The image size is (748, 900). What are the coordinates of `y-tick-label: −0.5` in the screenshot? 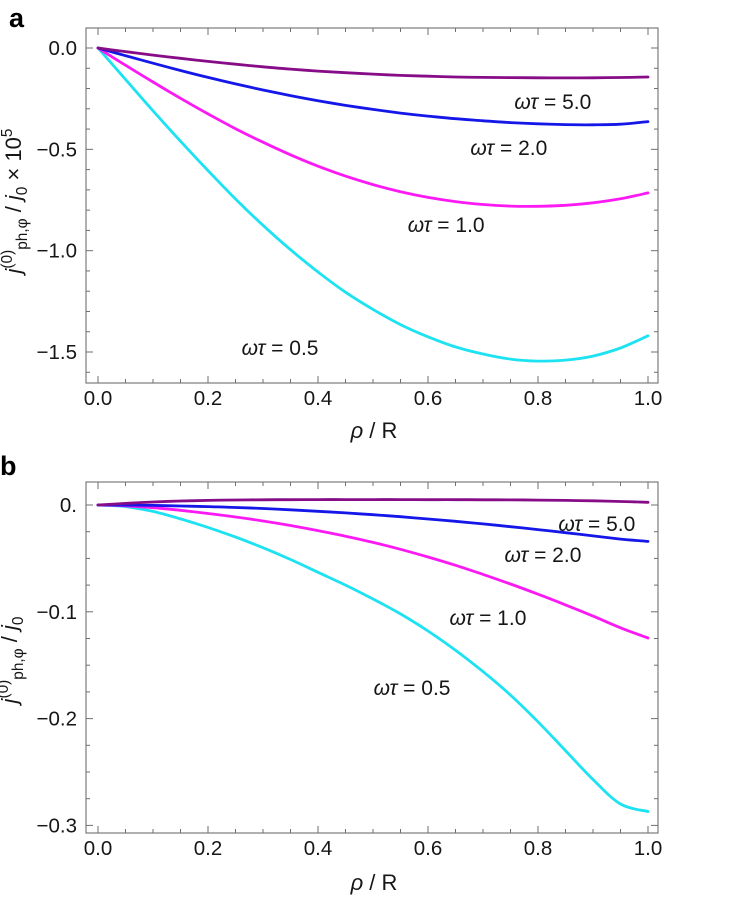 It's located at (57, 149).